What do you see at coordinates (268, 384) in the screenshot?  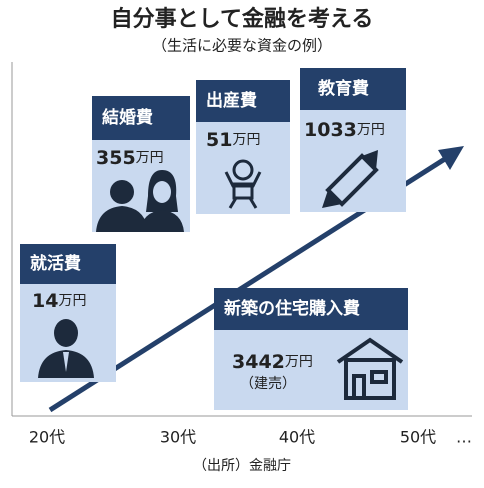 I see `card-note: （建売）` at bounding box center [268, 384].